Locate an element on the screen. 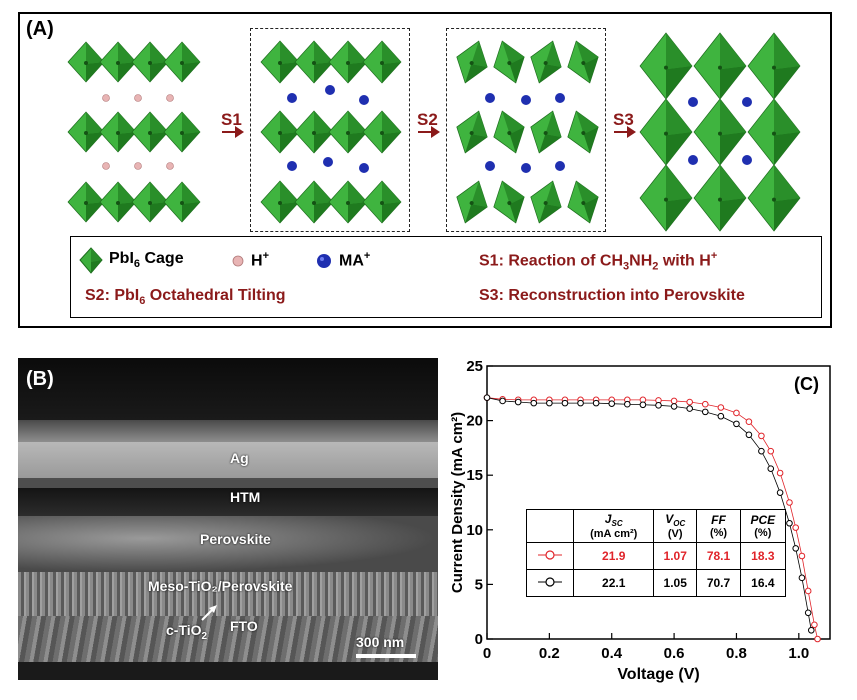 The width and height of the screenshot is (857, 700). y-tick-label: 5 is located at coordinates (479, 584).